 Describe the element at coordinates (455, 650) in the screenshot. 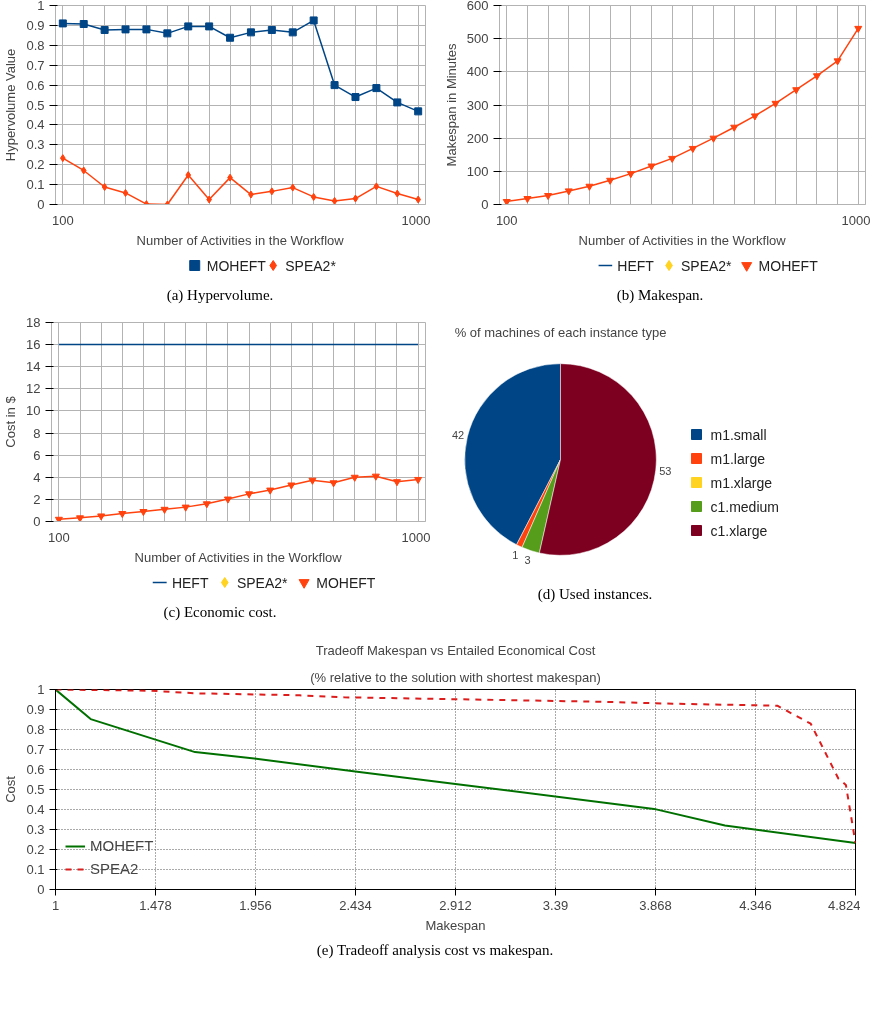

I see `chart-title: Tradeoff Makespan vs Entailed Economical Cost` at that location.